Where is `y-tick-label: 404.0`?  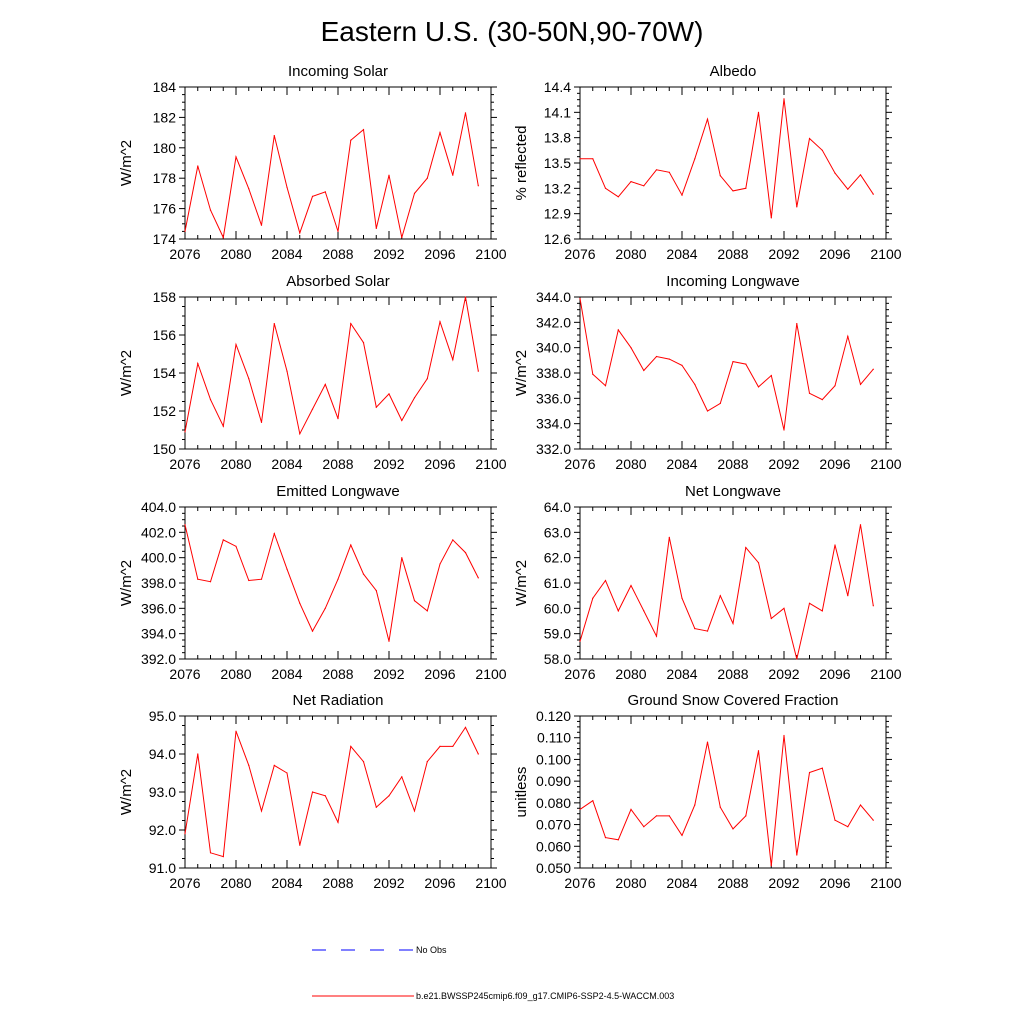 y-tick-label: 404.0 is located at coordinates (158, 507).